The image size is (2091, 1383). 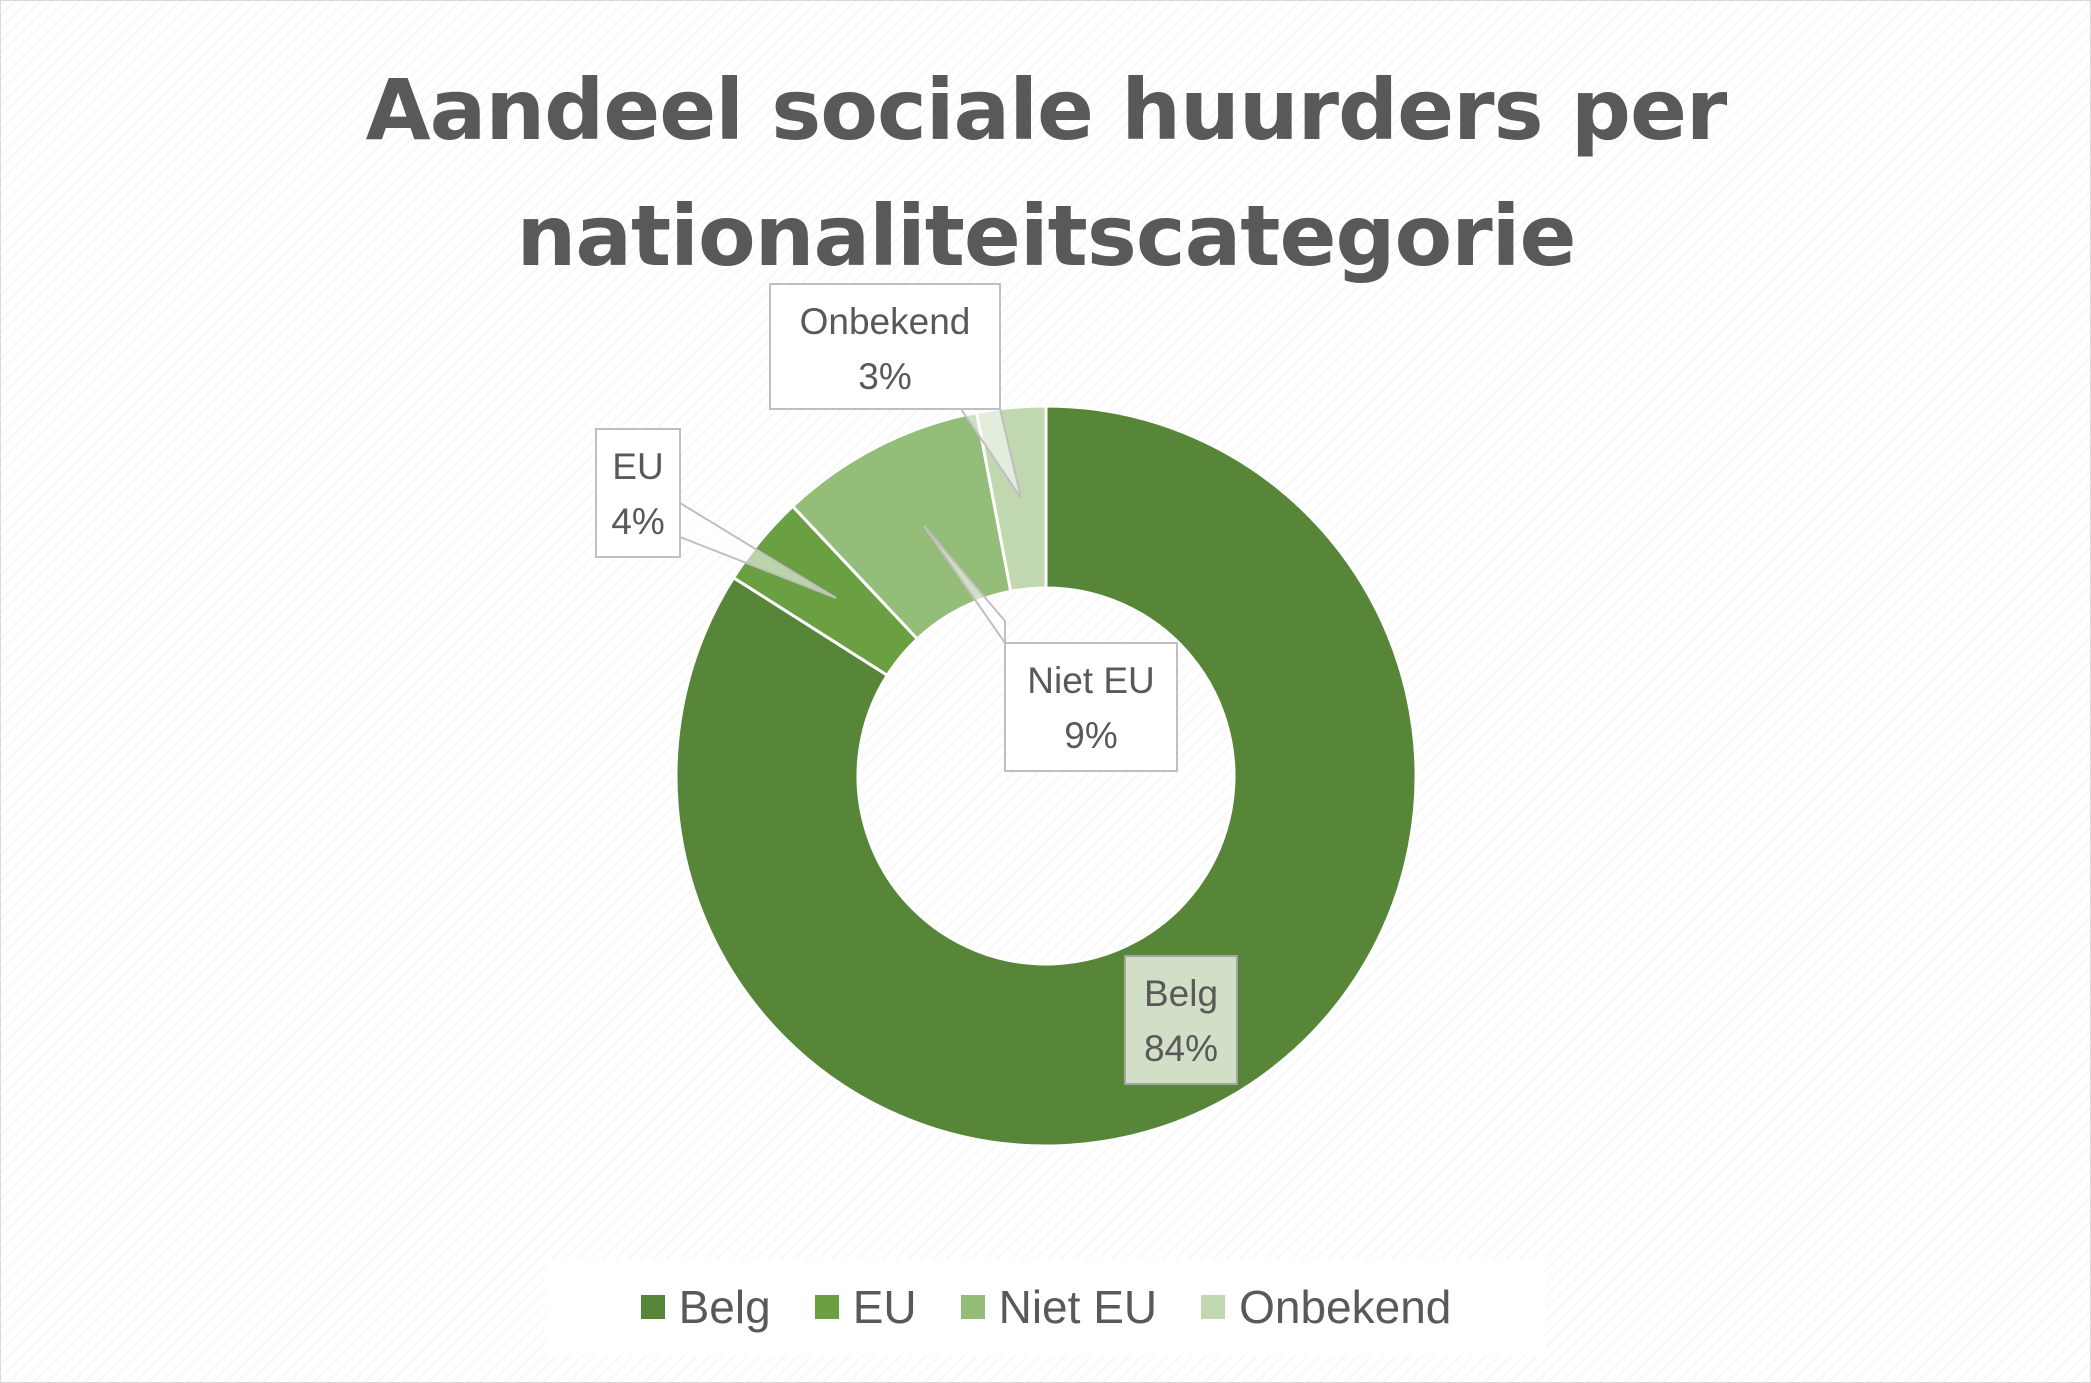 I want to click on data-label-onbekend: Onbekend 3%, so click(x=885, y=346).